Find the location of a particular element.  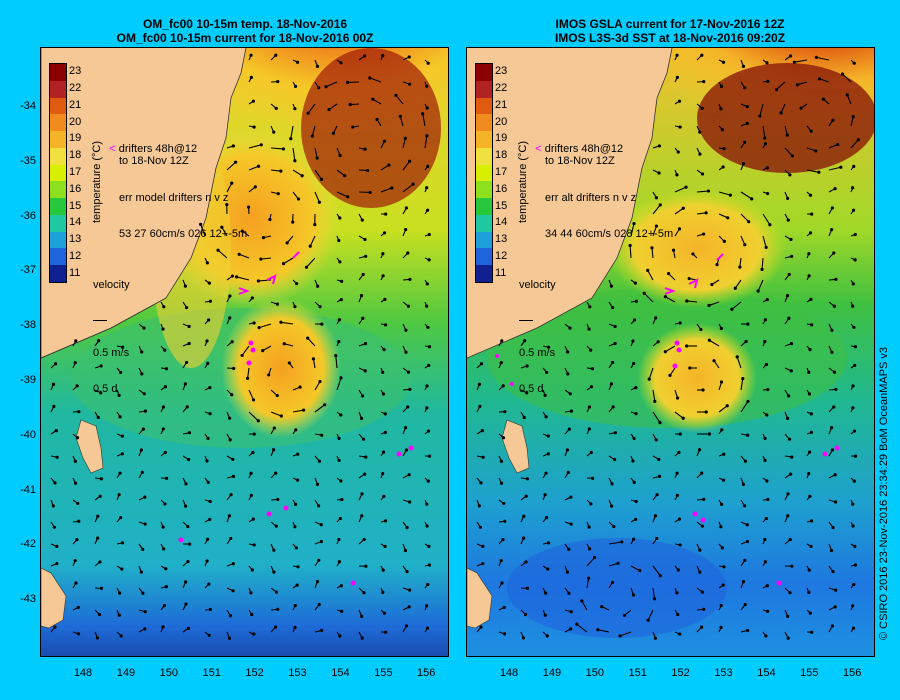

colorbar-tick-label: 11 is located at coordinates (501, 272).